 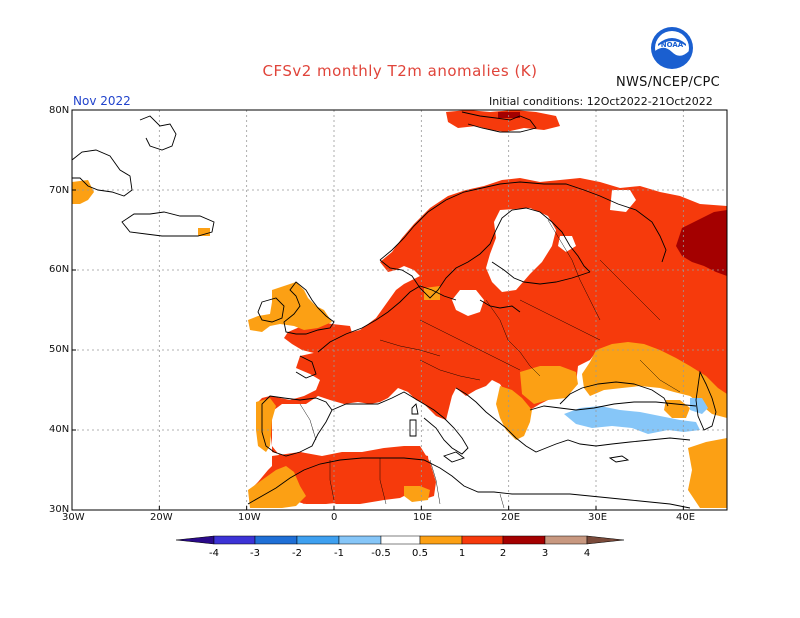 What do you see at coordinates (462, 553) in the screenshot?
I see `colorbar-label: 1` at bounding box center [462, 553].